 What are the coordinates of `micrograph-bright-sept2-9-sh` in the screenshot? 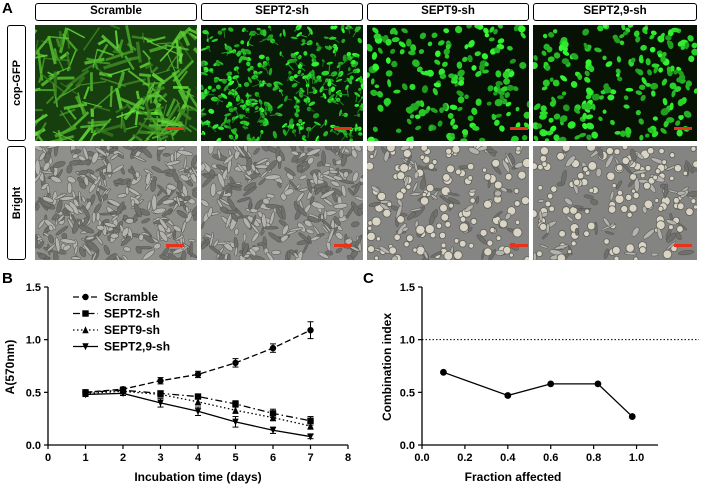 It's located at (615, 203).